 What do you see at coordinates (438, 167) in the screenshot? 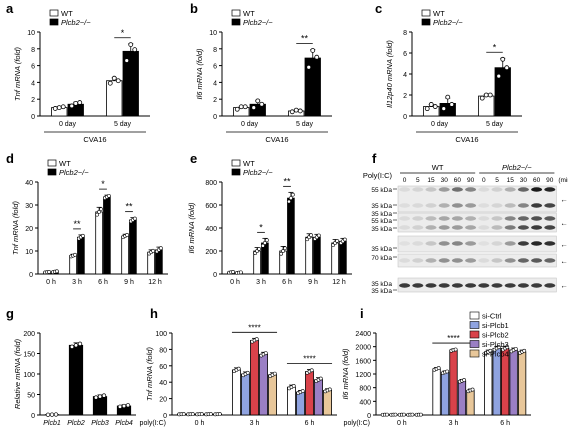
I see `group-label-wt: WT` at bounding box center [438, 167].